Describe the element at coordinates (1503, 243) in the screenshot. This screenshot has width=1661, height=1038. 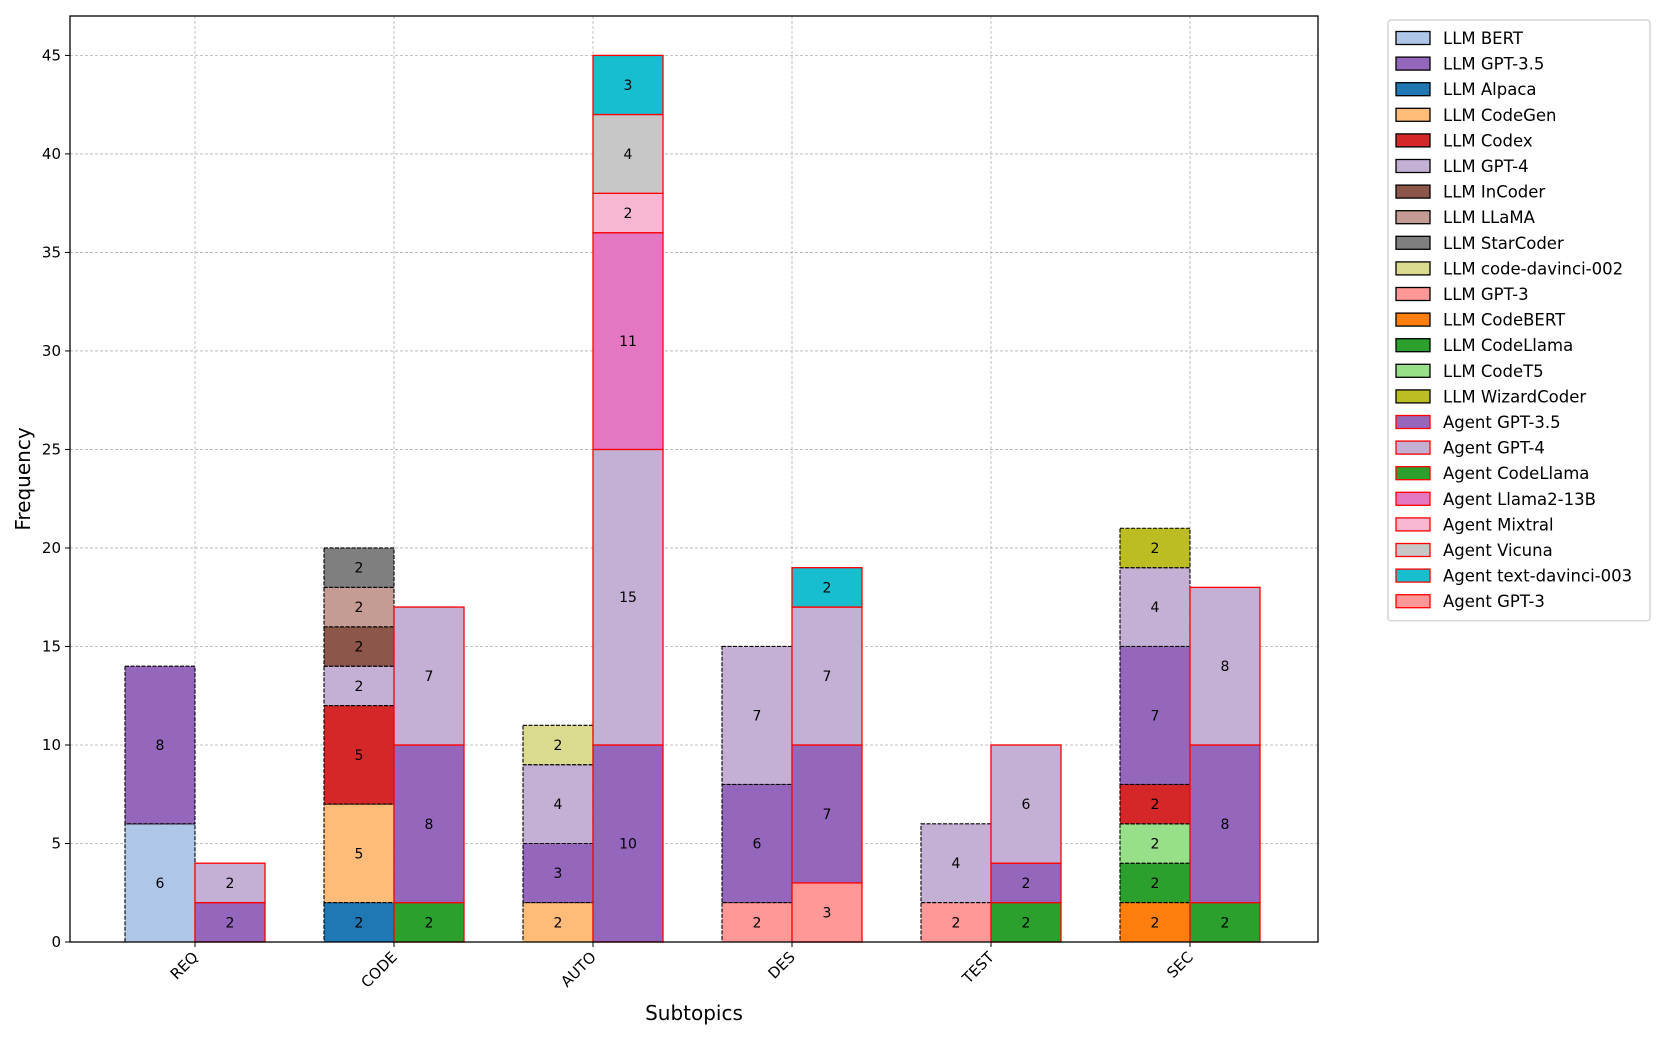
I see `legend-label: LLM StarCoder` at that location.